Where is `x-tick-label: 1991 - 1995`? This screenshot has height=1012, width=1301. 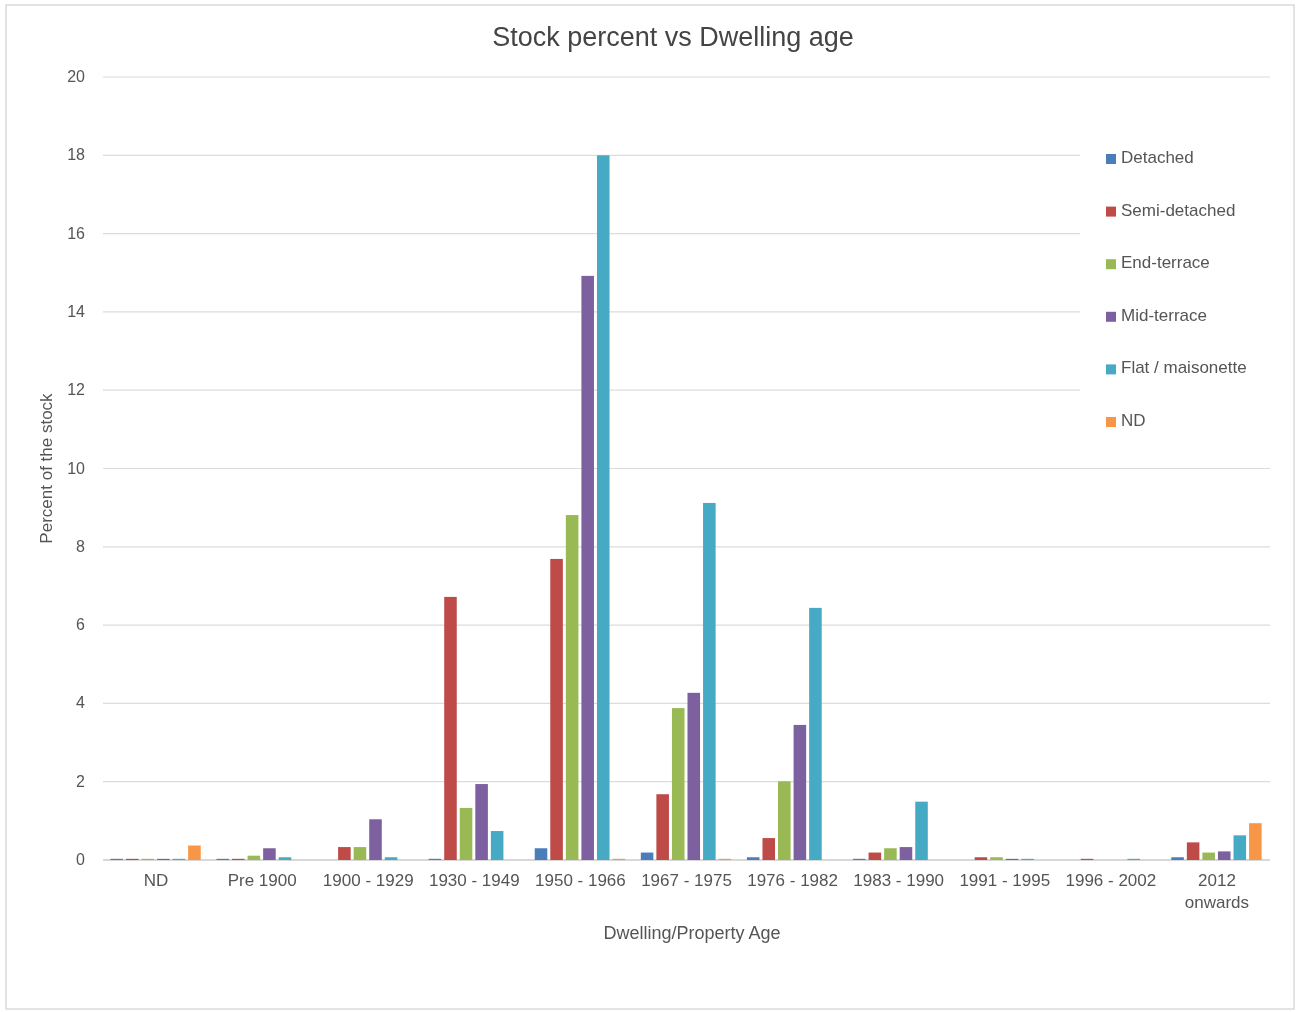 x-tick-label: 1991 - 1995 is located at coordinates (1005, 880).